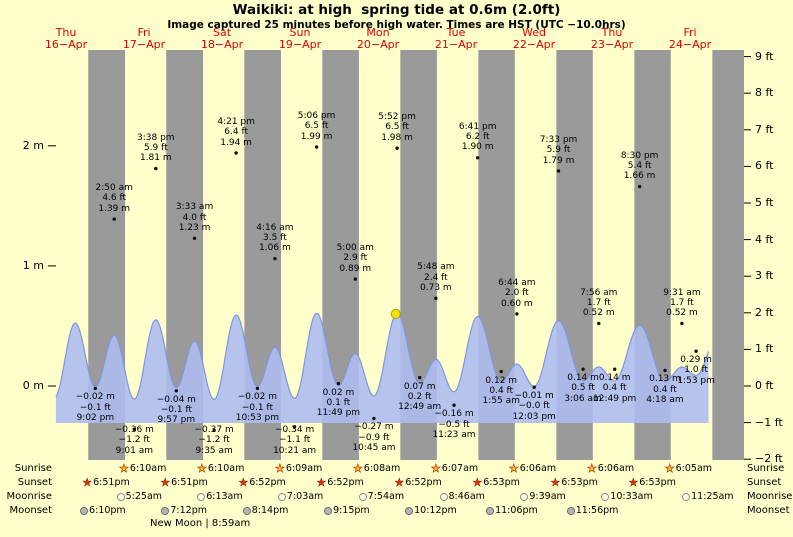 This screenshot has width=793, height=537. What do you see at coordinates (764, 56) in the screenshot?
I see `ft-axis-label: 9 ft` at bounding box center [764, 56].